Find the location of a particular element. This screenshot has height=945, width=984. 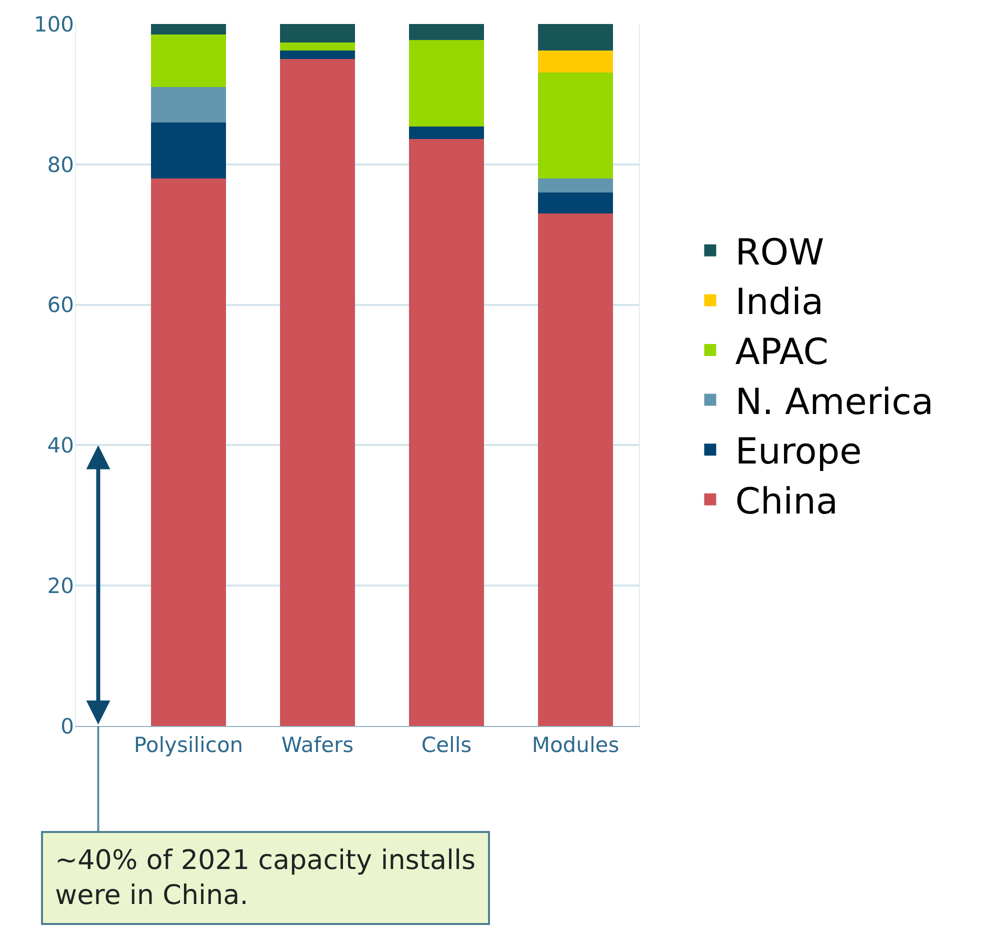

y-tick-label: 60 is located at coordinates (60, 305).